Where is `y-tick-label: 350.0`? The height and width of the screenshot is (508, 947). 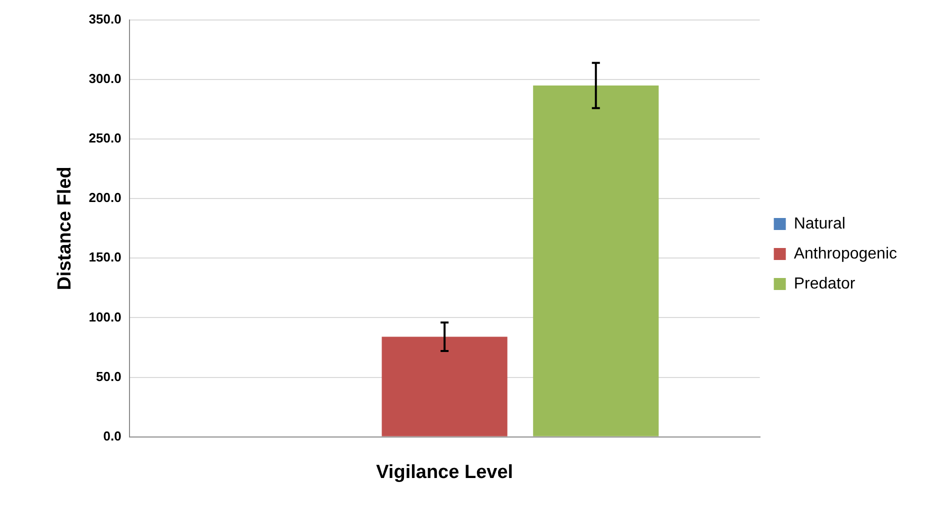 y-tick-label: 350.0 is located at coordinates (105, 19).